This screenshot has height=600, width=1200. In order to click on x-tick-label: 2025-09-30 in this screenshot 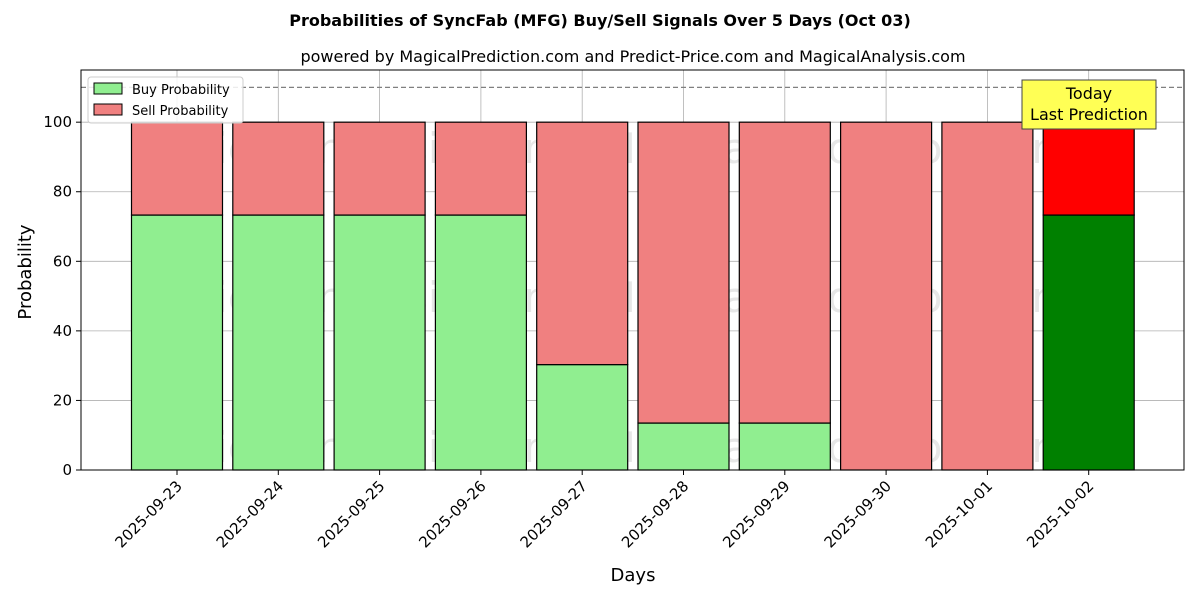, I will do `click(858, 514)`.